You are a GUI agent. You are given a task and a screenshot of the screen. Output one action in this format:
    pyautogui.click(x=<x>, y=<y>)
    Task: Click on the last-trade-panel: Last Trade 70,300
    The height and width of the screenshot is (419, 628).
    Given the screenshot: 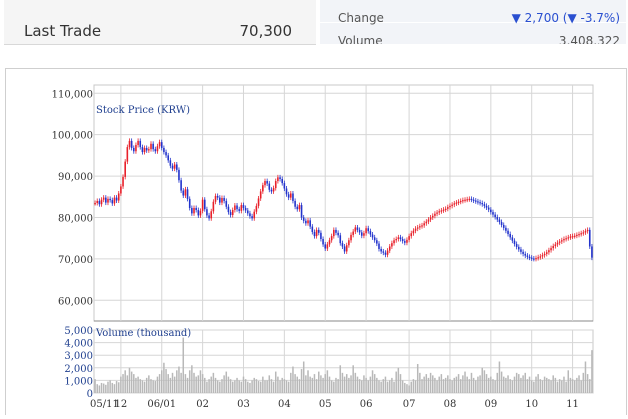 What is the action you would take?
    pyautogui.click(x=160, y=22)
    